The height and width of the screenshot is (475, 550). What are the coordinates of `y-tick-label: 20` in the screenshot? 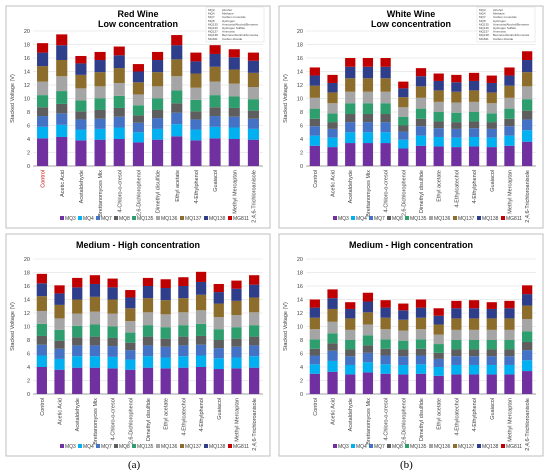 It's located at (300, 260).